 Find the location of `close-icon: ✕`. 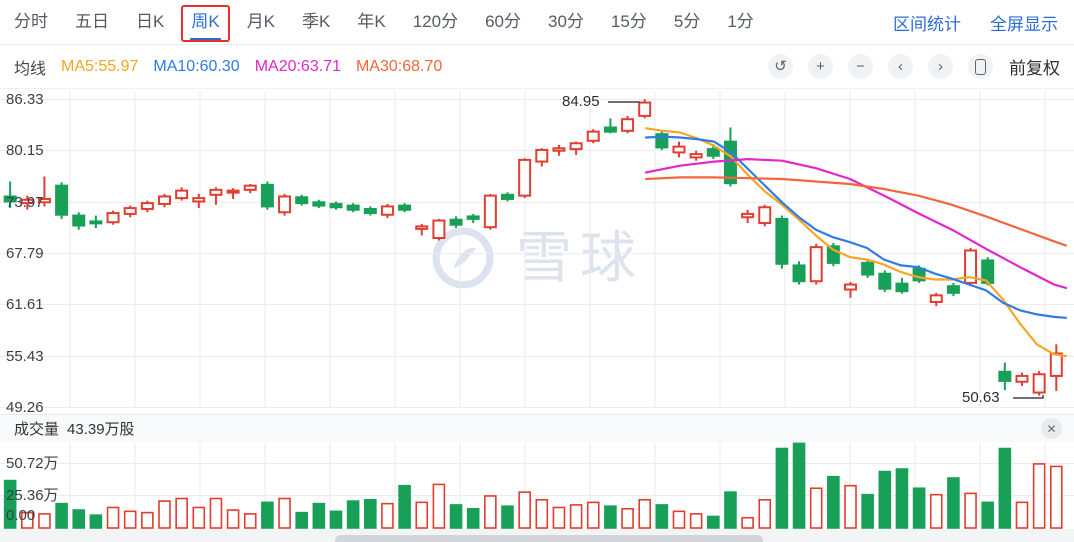

close-icon: ✕ is located at coordinates (1051, 428).